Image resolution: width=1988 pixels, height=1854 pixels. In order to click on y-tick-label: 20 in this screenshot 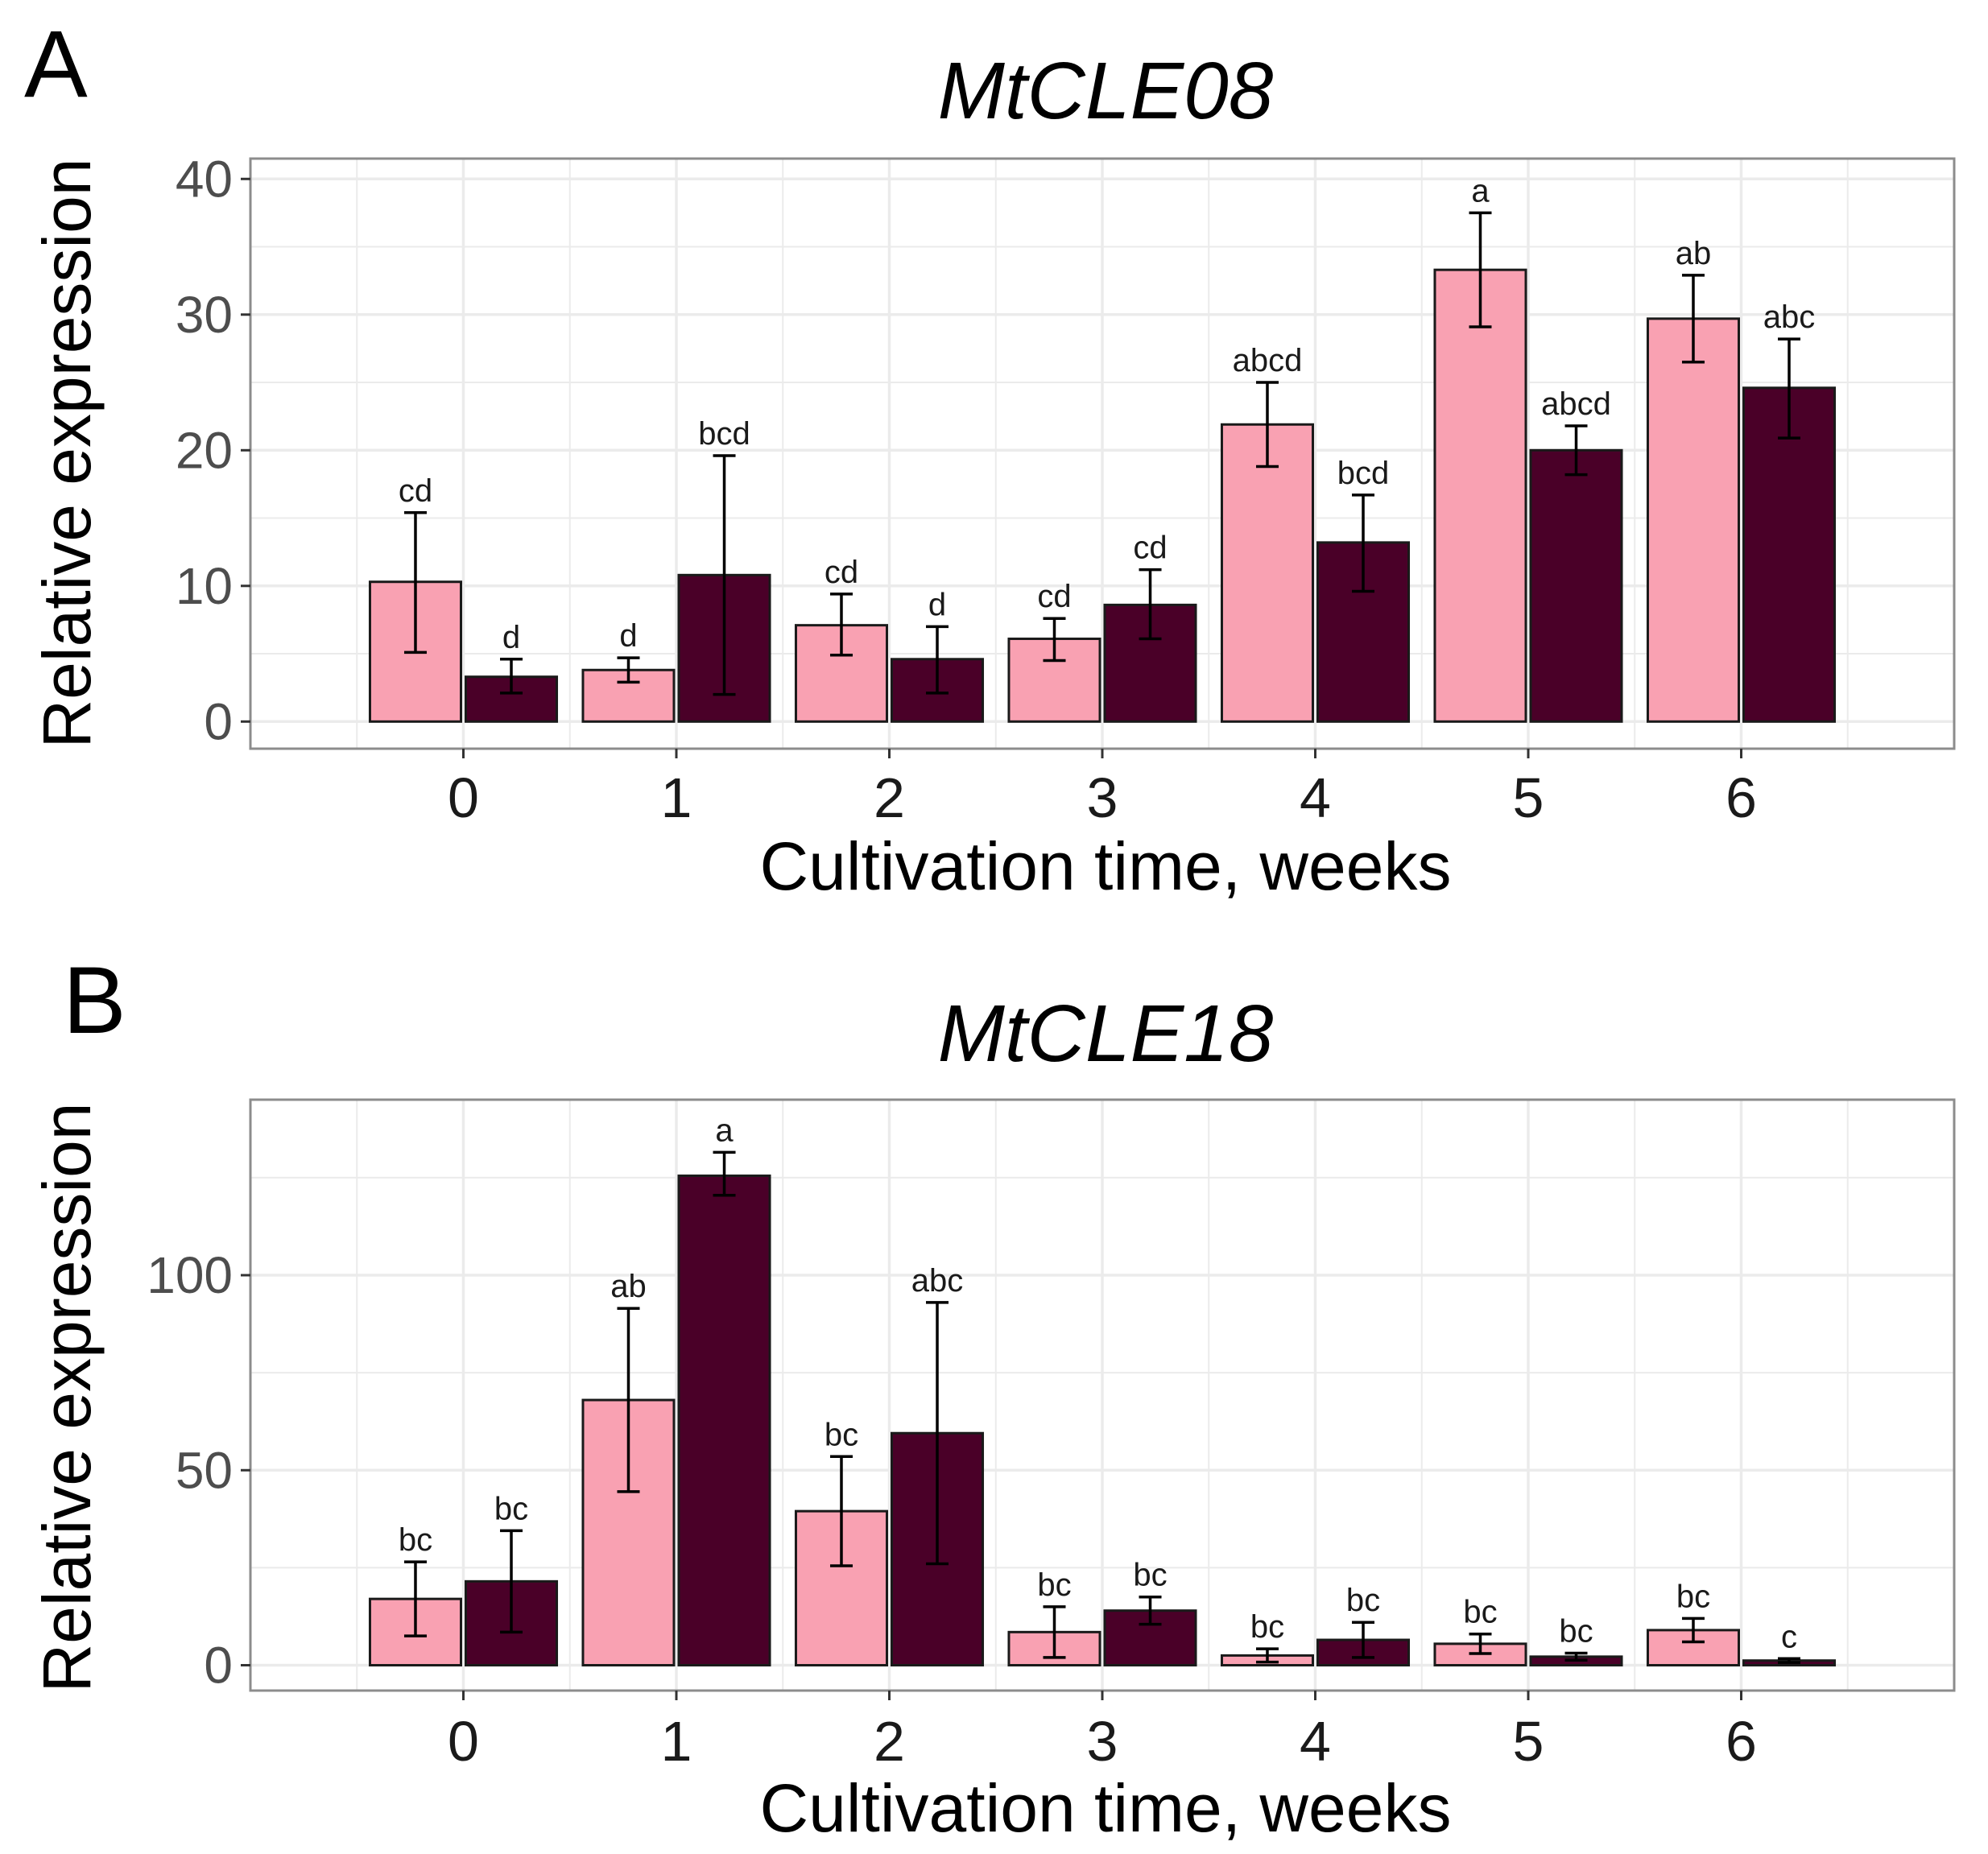, I will do `click(204, 450)`.